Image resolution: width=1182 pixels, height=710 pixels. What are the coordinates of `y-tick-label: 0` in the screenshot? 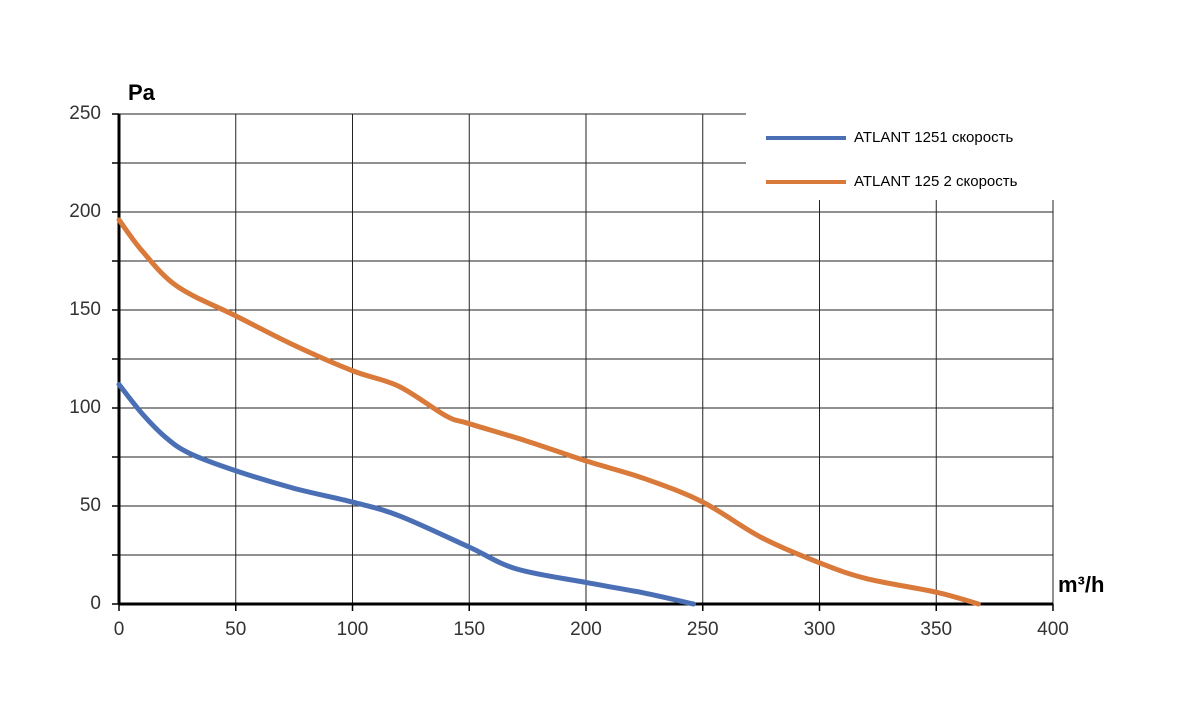 It's located at (95, 603).